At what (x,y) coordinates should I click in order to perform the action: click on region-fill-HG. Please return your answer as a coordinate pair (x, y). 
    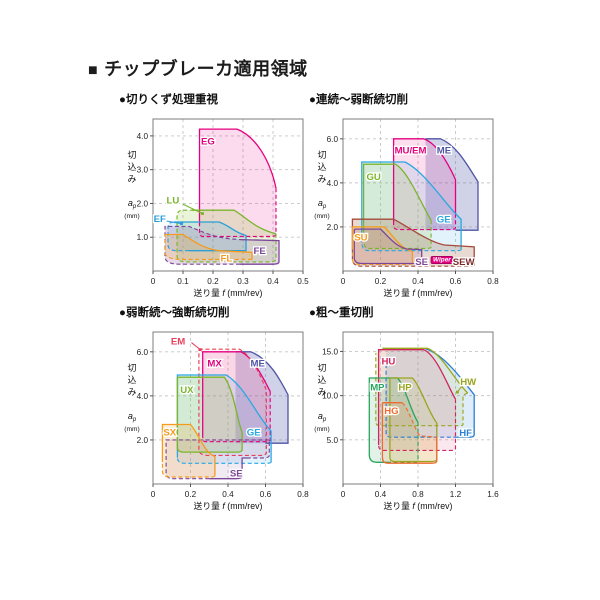
    Looking at the image, I should click on (409, 433).